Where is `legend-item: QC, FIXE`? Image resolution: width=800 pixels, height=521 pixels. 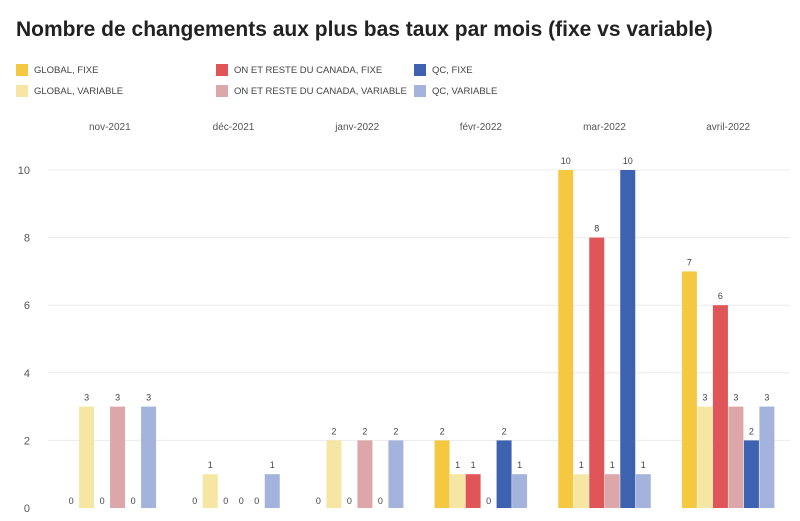 legend-item: QC, FIXE is located at coordinates (443, 70).